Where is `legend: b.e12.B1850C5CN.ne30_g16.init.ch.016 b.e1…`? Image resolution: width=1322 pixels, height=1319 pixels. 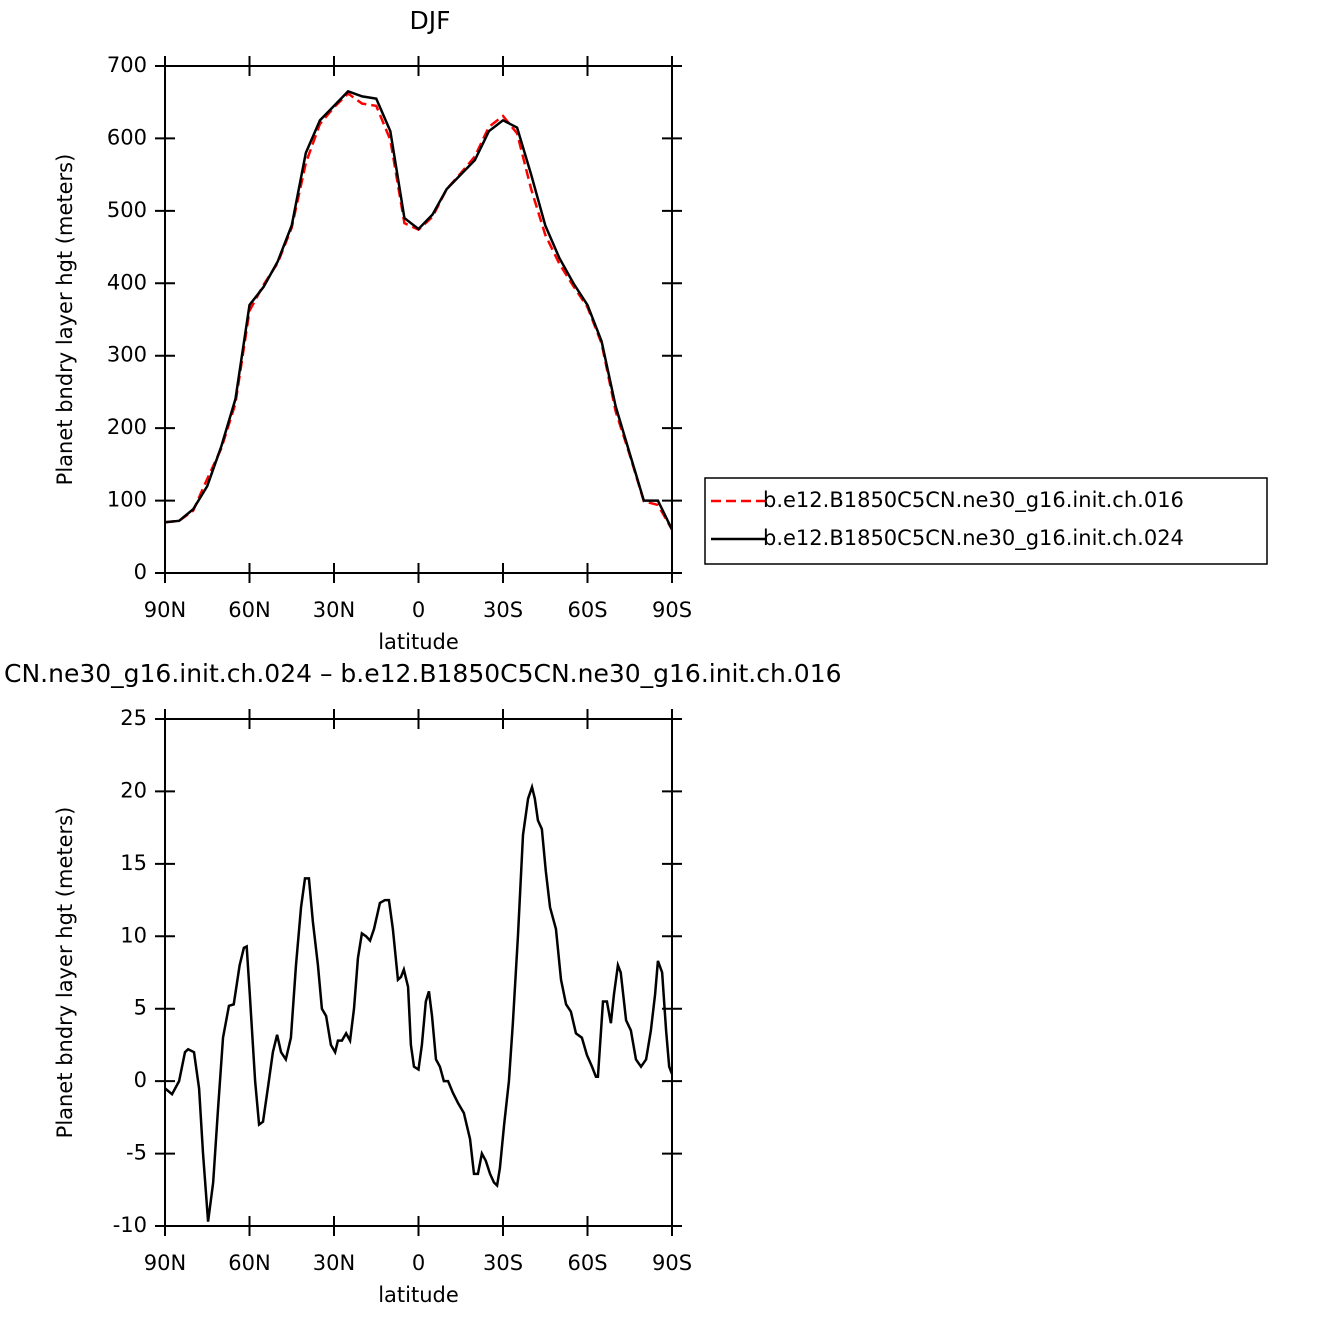 legend: b.e12.B1850C5CN.ne30_g16.init.ch.016 b.e1… is located at coordinates (986, 521).